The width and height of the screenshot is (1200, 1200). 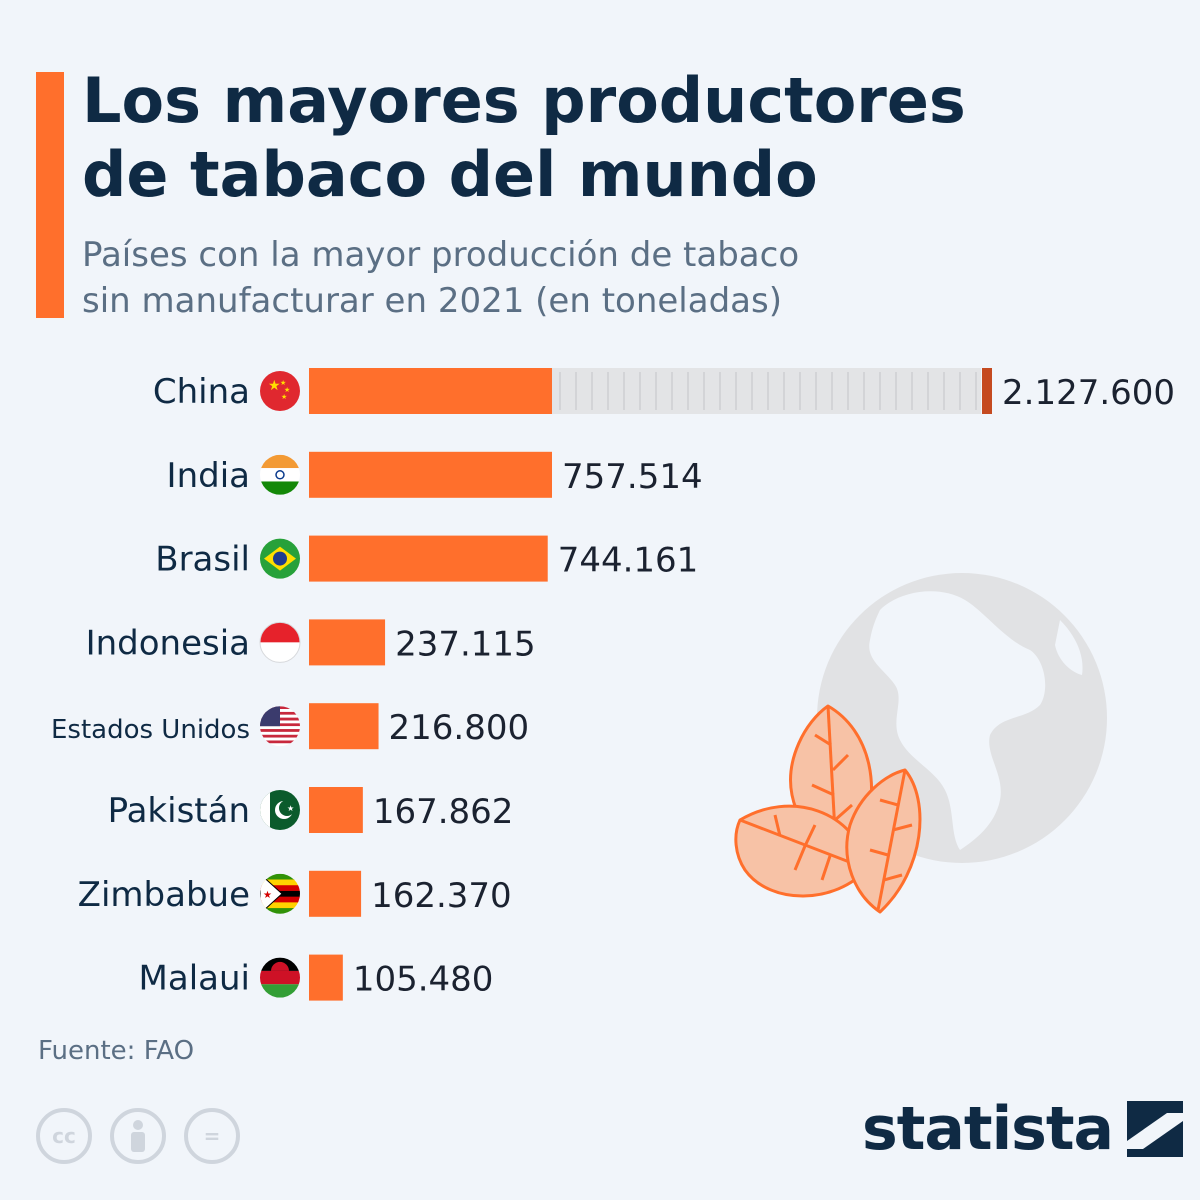 What do you see at coordinates (280, 893) in the screenshot?
I see `zimbabwe-flag-icon: ★` at bounding box center [280, 893].